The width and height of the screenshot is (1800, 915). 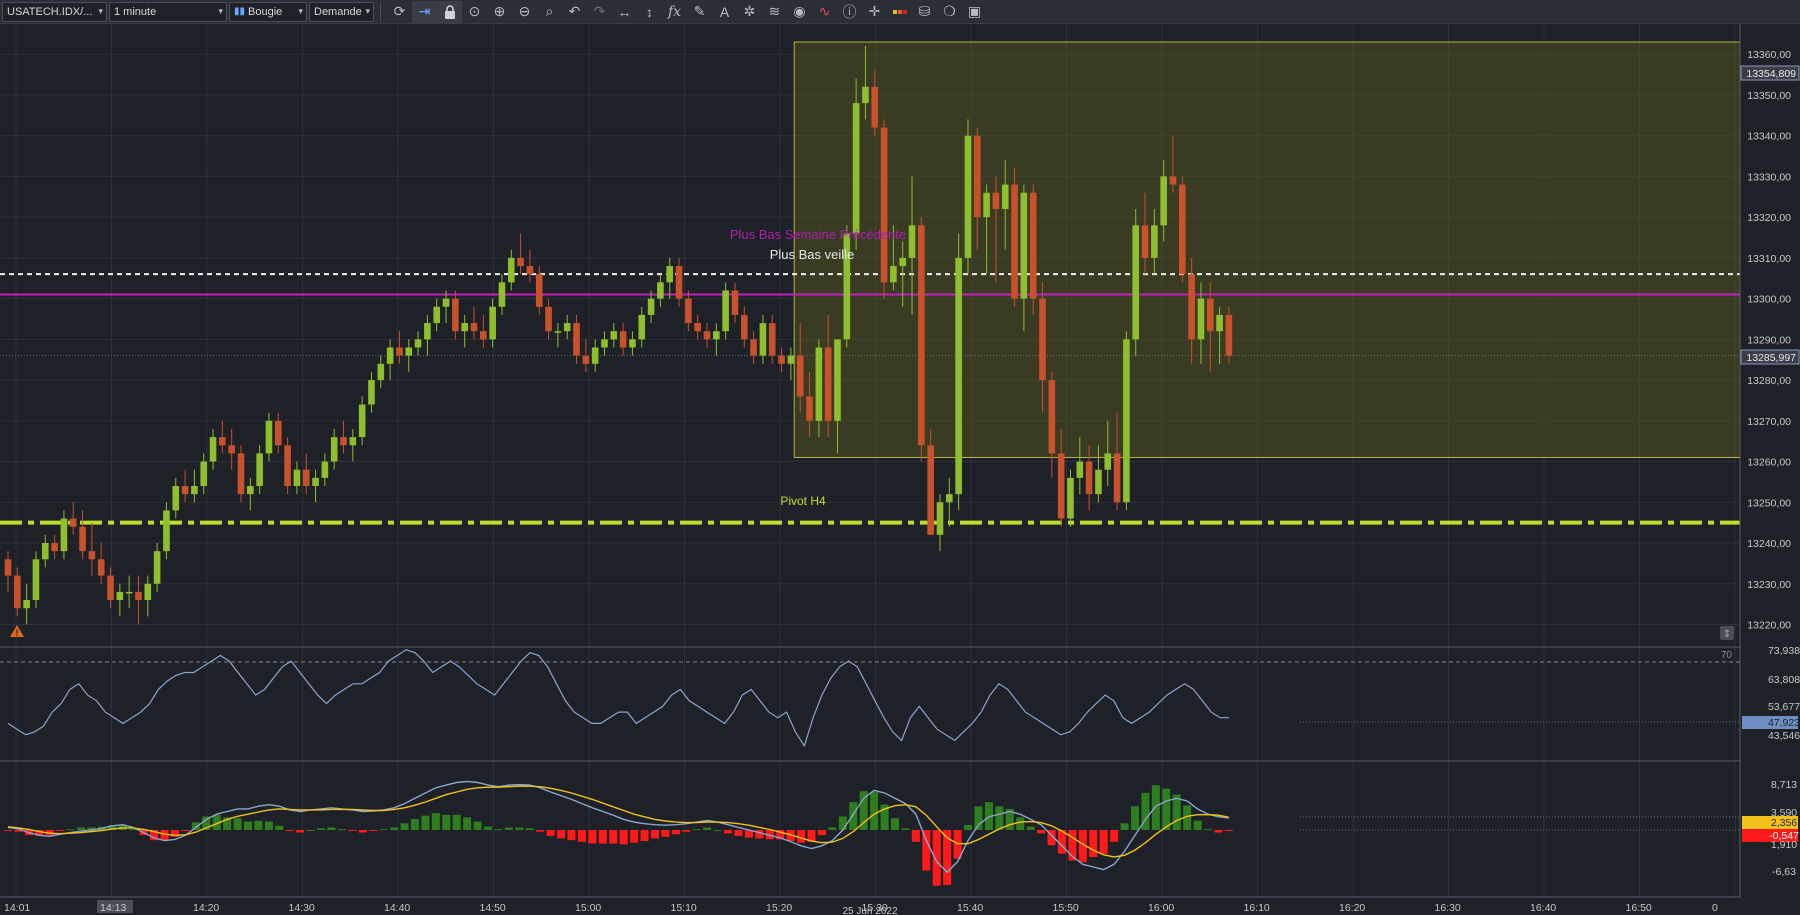 I want to click on zoom-out-icon: ⊖, so click(x=524, y=11).